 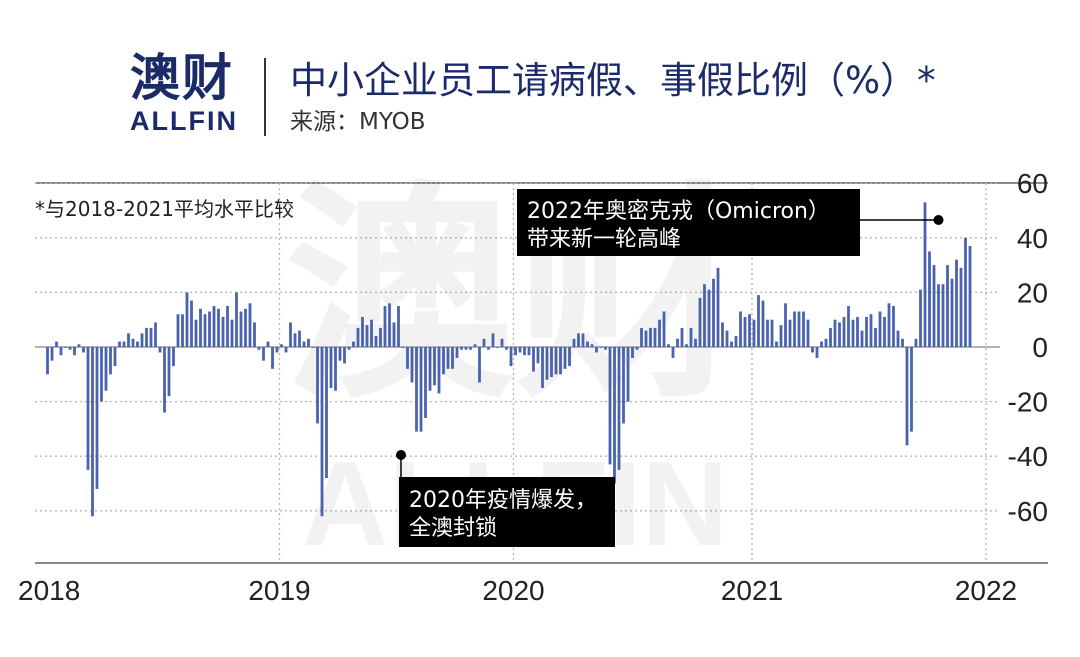 I want to click on allfin-logo: 澳财 ALLFIN, so click(x=189, y=93).